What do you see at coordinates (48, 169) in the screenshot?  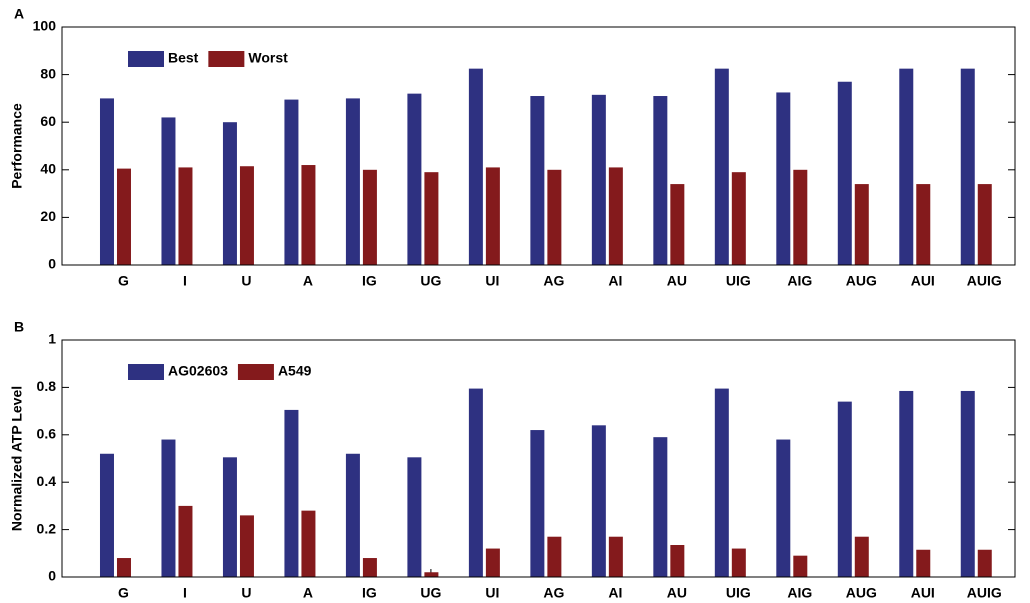 I see `y-tick-label: 40` at bounding box center [48, 169].